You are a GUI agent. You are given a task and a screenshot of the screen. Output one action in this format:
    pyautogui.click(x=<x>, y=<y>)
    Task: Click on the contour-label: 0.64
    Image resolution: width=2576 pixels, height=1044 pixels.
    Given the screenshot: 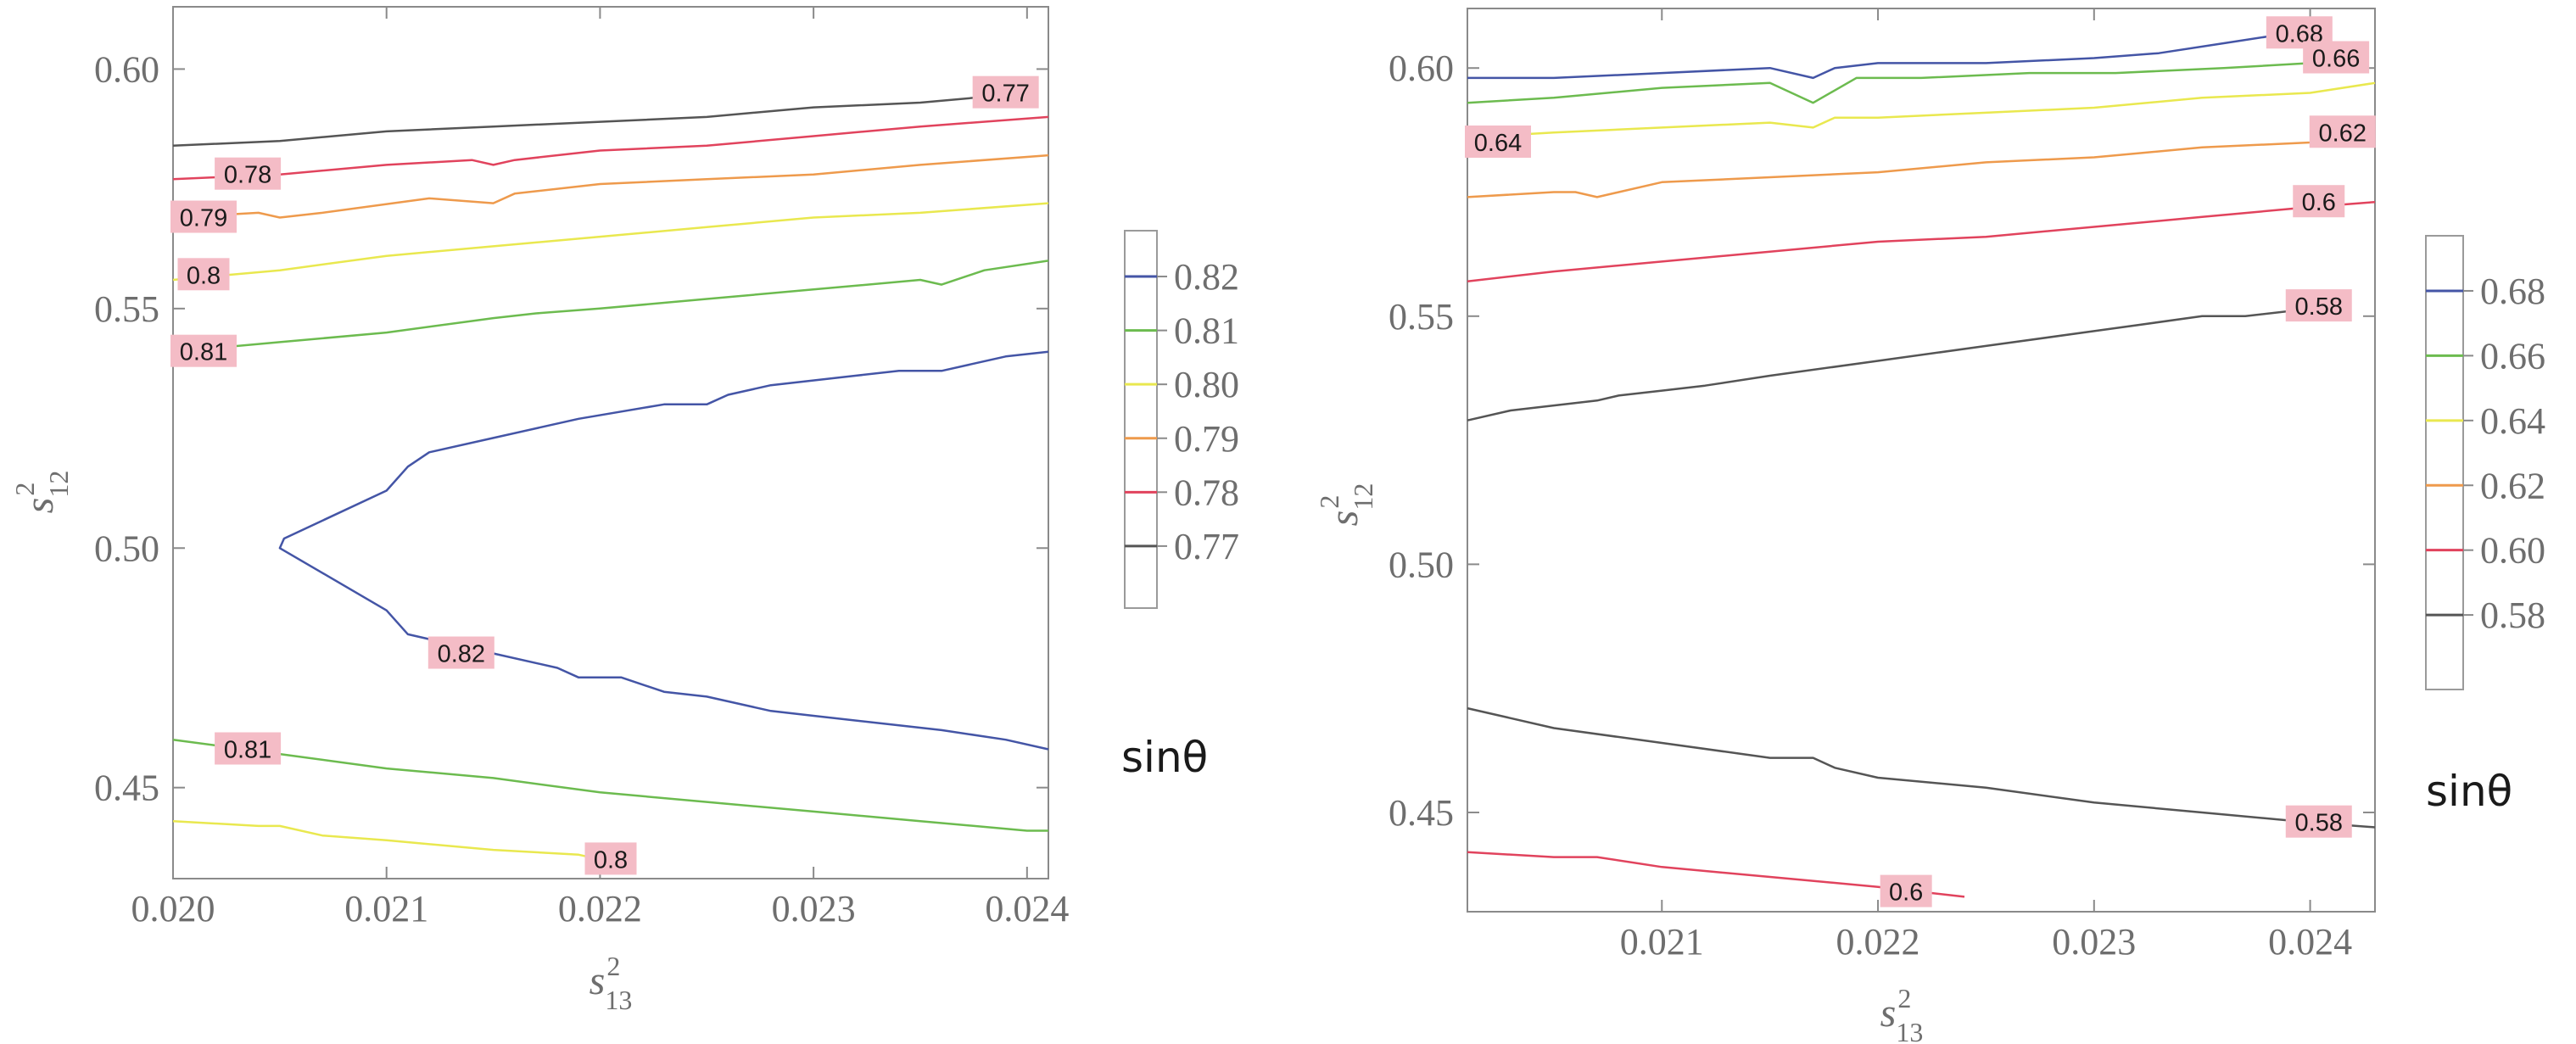 What is the action you would take?
    pyautogui.click(x=1498, y=143)
    